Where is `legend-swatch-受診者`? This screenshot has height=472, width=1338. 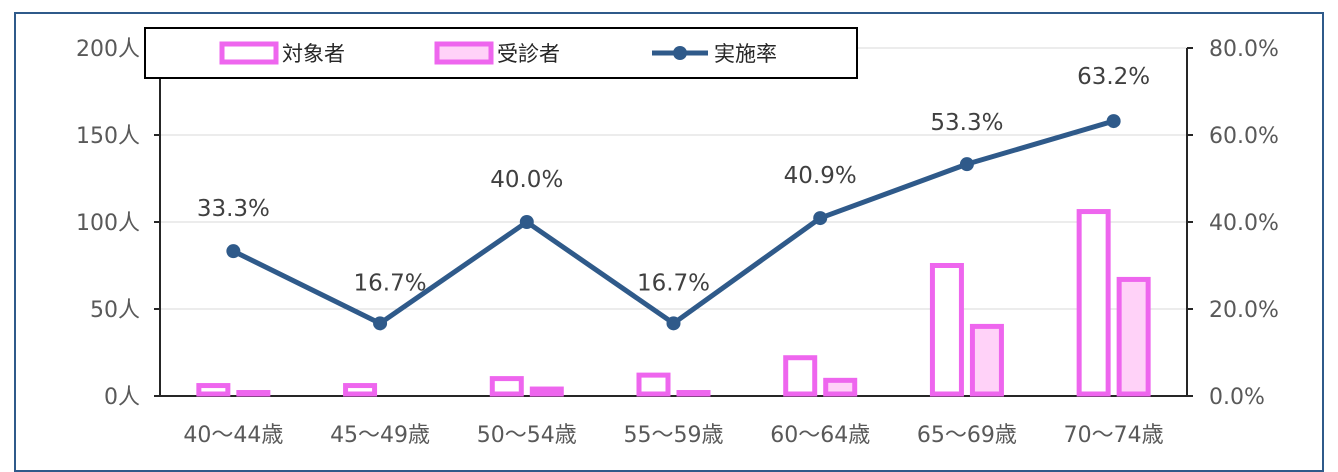 legend-swatch-受診者 is located at coordinates (464, 53).